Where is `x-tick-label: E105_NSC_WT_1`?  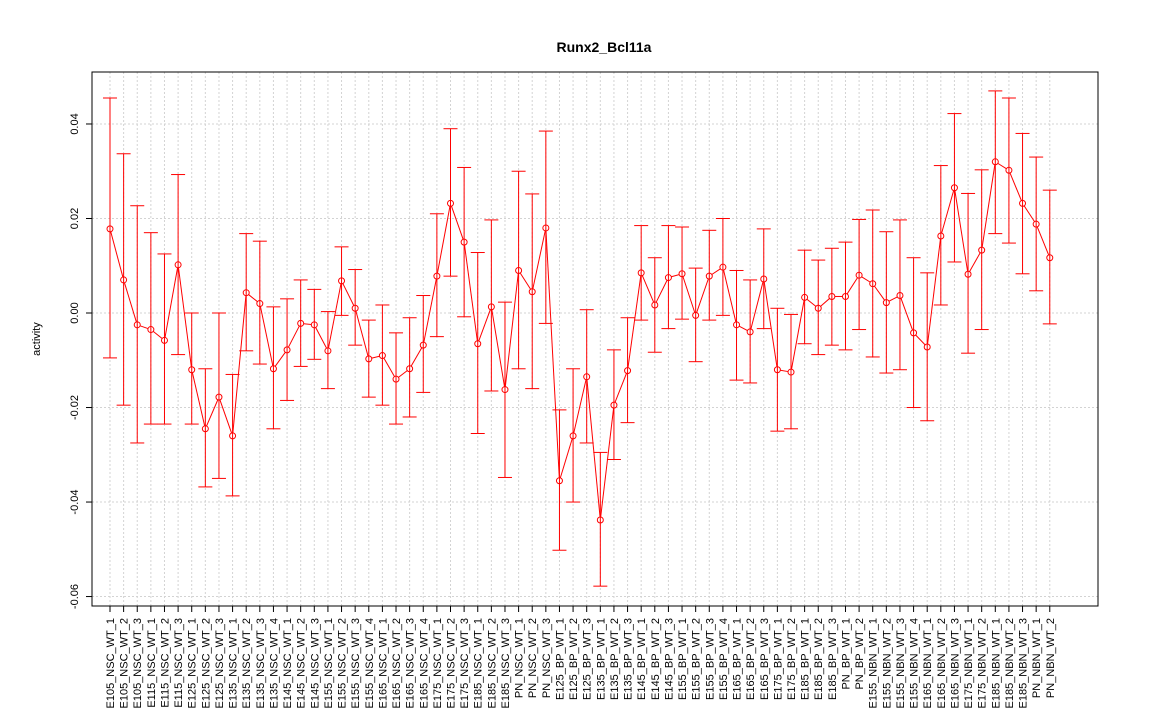 x-tick-label: E105_NSC_WT_1 is located at coordinates (111, 663).